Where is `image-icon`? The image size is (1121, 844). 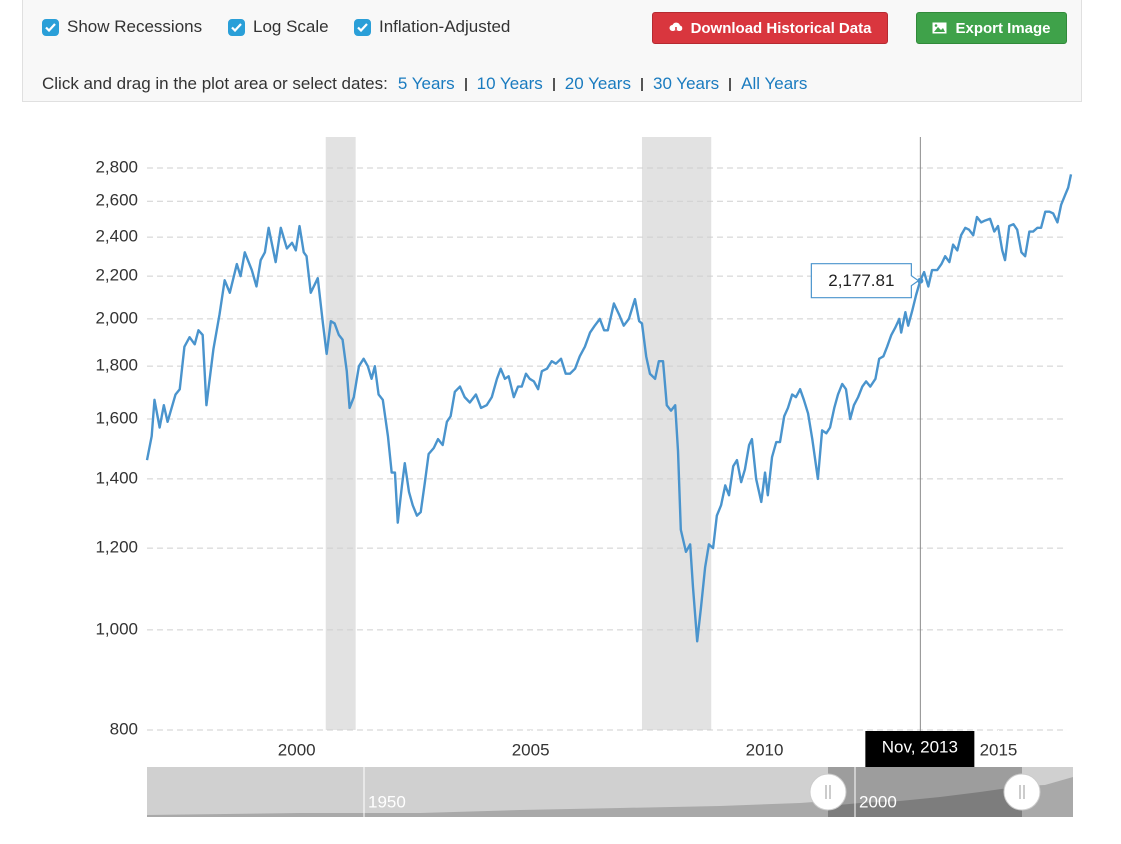 image-icon is located at coordinates (939, 28).